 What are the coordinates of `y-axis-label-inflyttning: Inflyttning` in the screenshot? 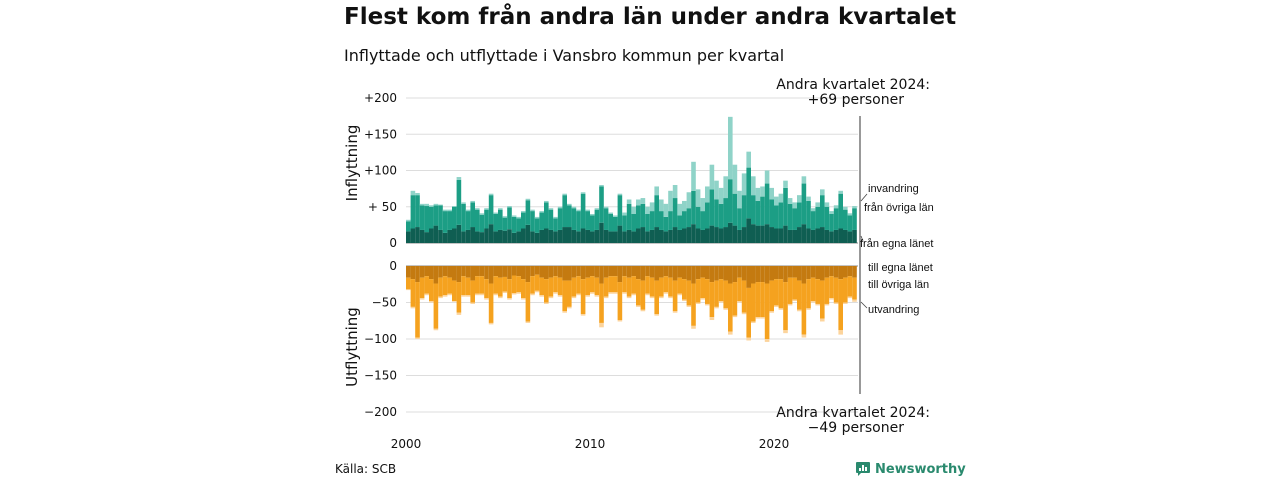 It's located at (352, 163).